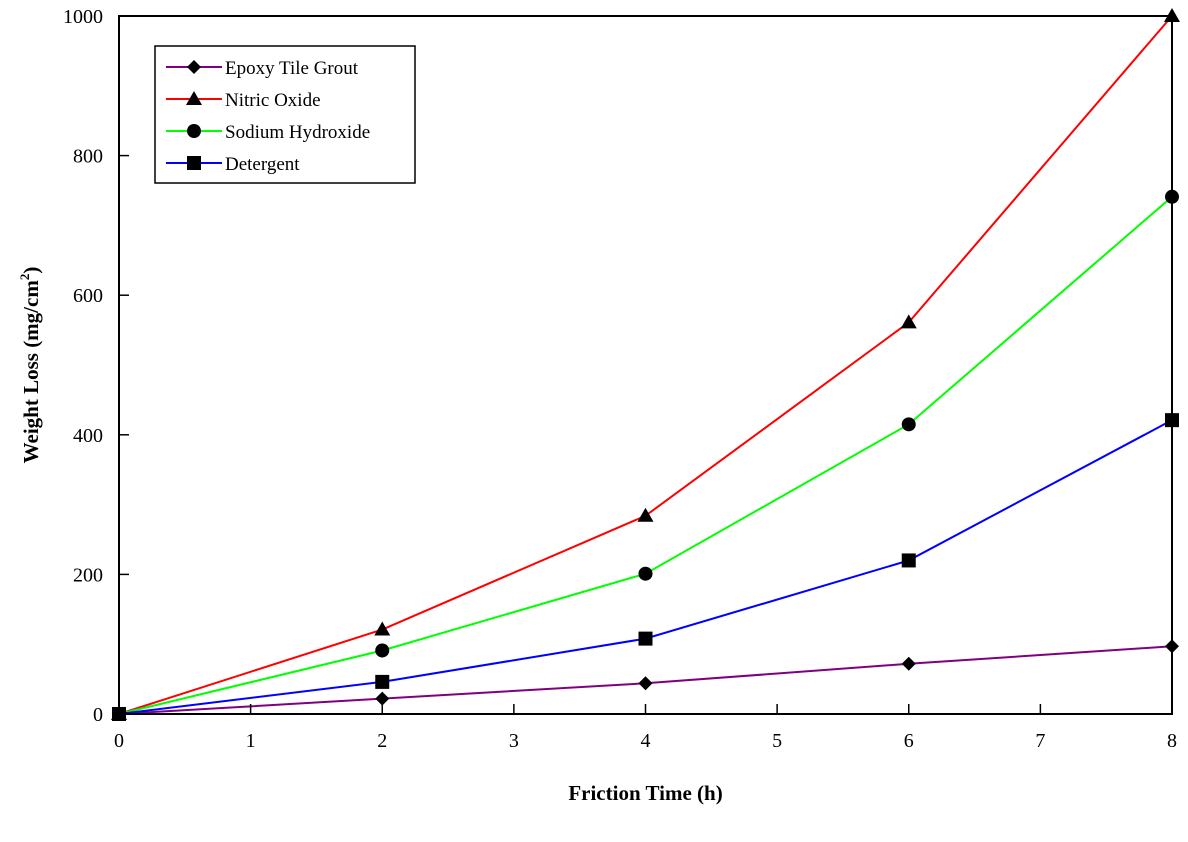  I want to click on legend-label-epoxy-tile-grout: Epoxy Tile Grout, so click(292, 68).